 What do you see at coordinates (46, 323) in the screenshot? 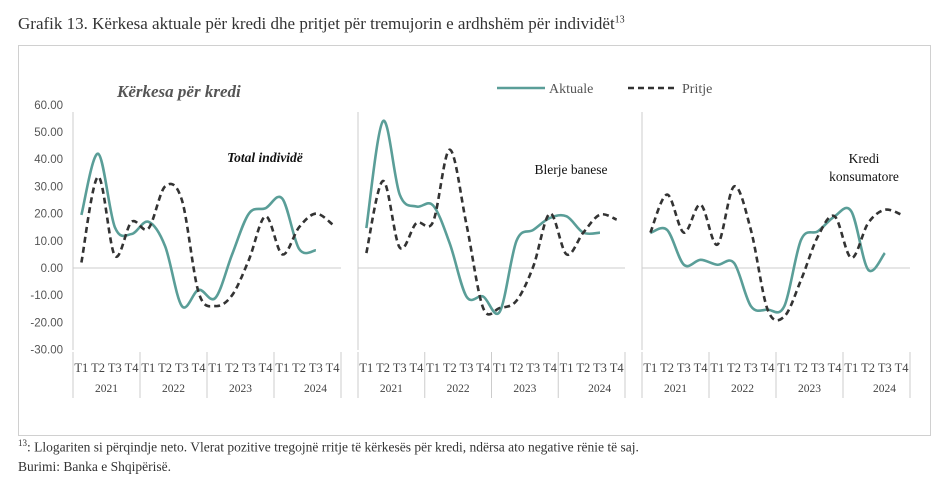
I see `y-tick-label: -20.00` at bounding box center [46, 323].